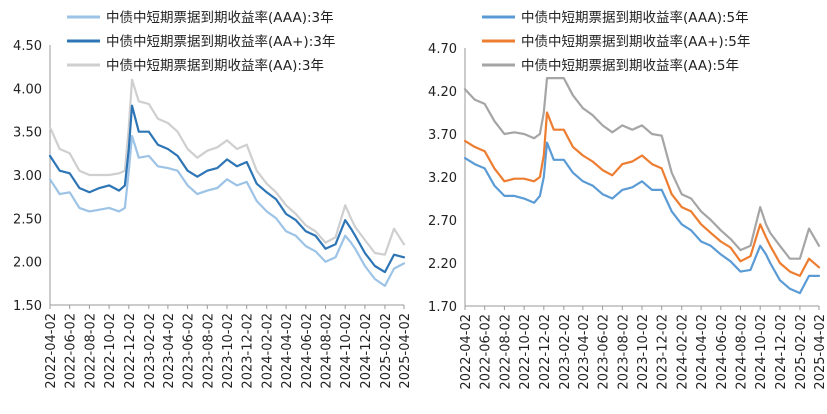 Image resolution: width=827 pixels, height=414 pixels. Describe the element at coordinates (442, 178) in the screenshot. I see `y-tick-label: 3.20` at that location.